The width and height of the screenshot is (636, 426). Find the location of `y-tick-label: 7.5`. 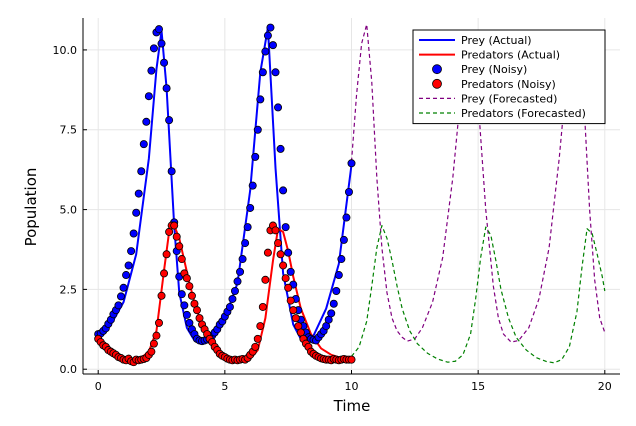

y-tick-label: 7.5 is located at coordinates (69, 130).